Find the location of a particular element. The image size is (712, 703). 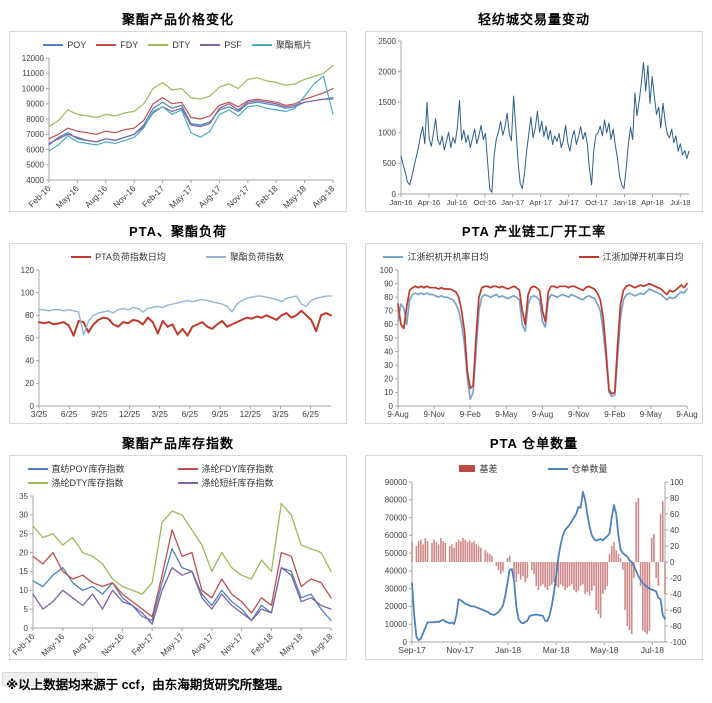

legend-item: 江浙加弹开机率日均 is located at coordinates (631, 256).